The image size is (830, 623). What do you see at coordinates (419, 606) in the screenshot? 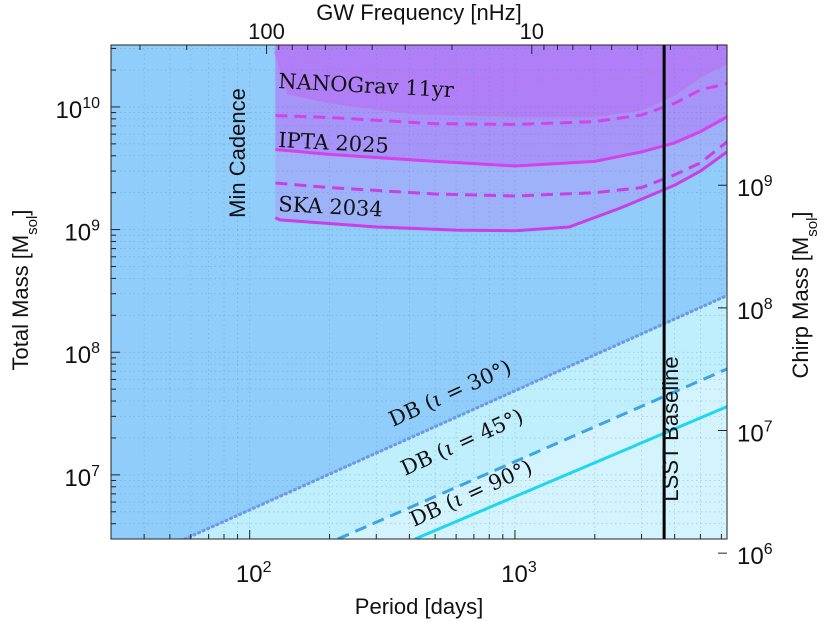
I see `x-axis-label: Period [days]` at bounding box center [419, 606].